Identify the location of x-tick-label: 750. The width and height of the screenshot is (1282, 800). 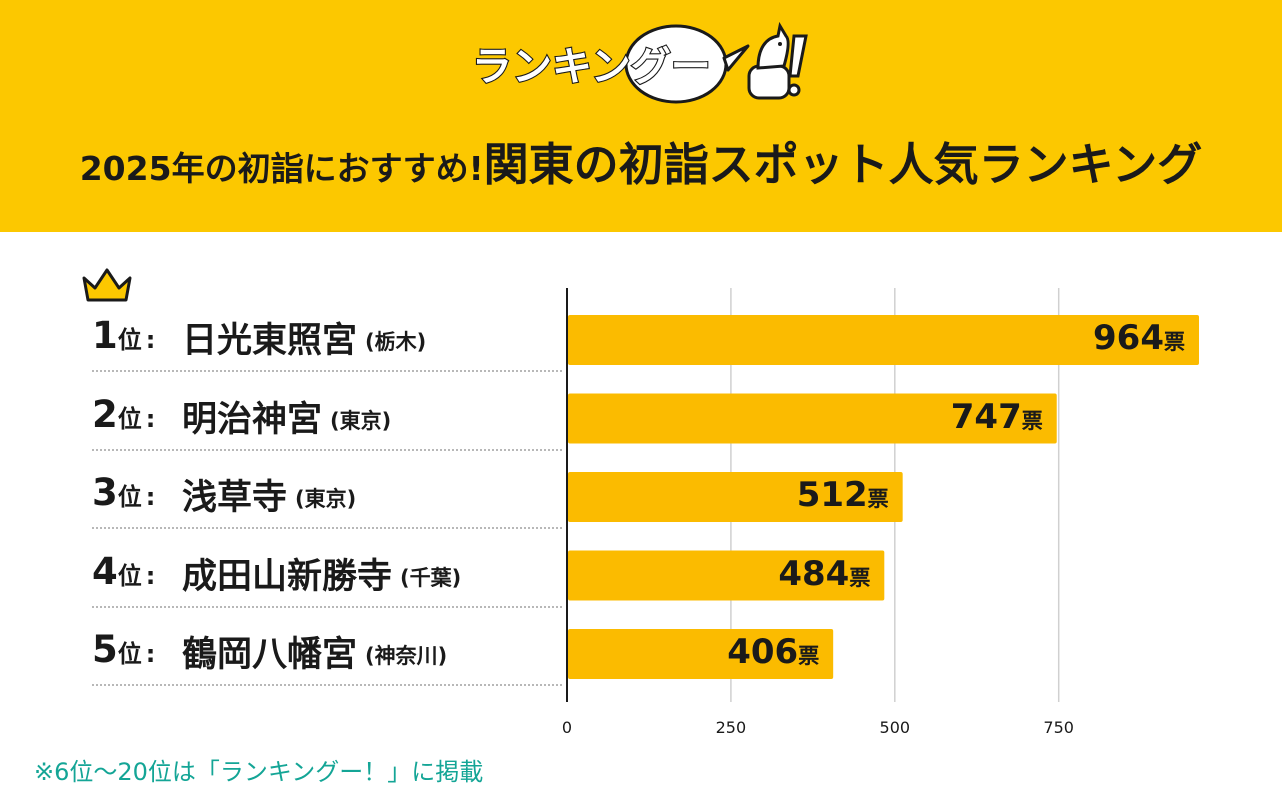
(1058, 727).